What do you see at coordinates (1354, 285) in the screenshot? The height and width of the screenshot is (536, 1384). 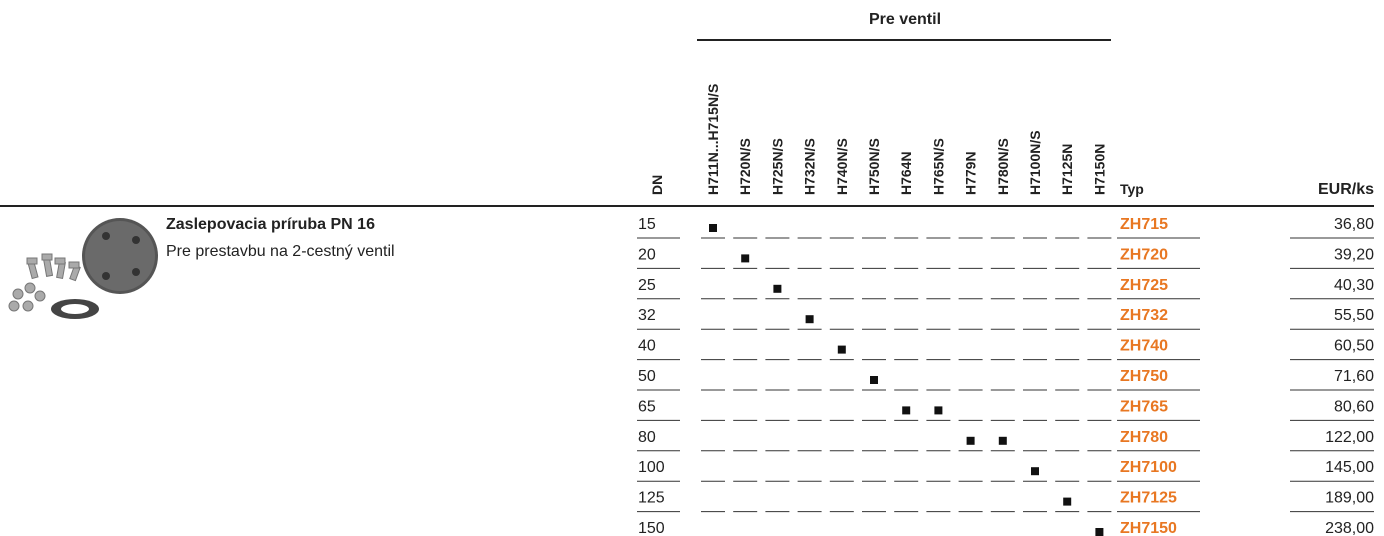 I see `price-cell: 40,30` at bounding box center [1354, 285].